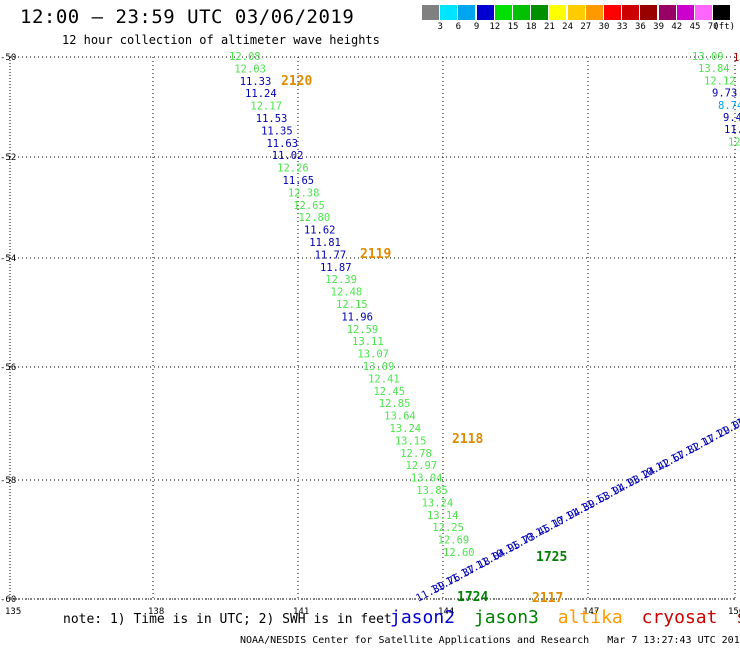 This screenshot has height=650, width=740. I want to click on swh-point-label: 13.07, so click(373, 355).